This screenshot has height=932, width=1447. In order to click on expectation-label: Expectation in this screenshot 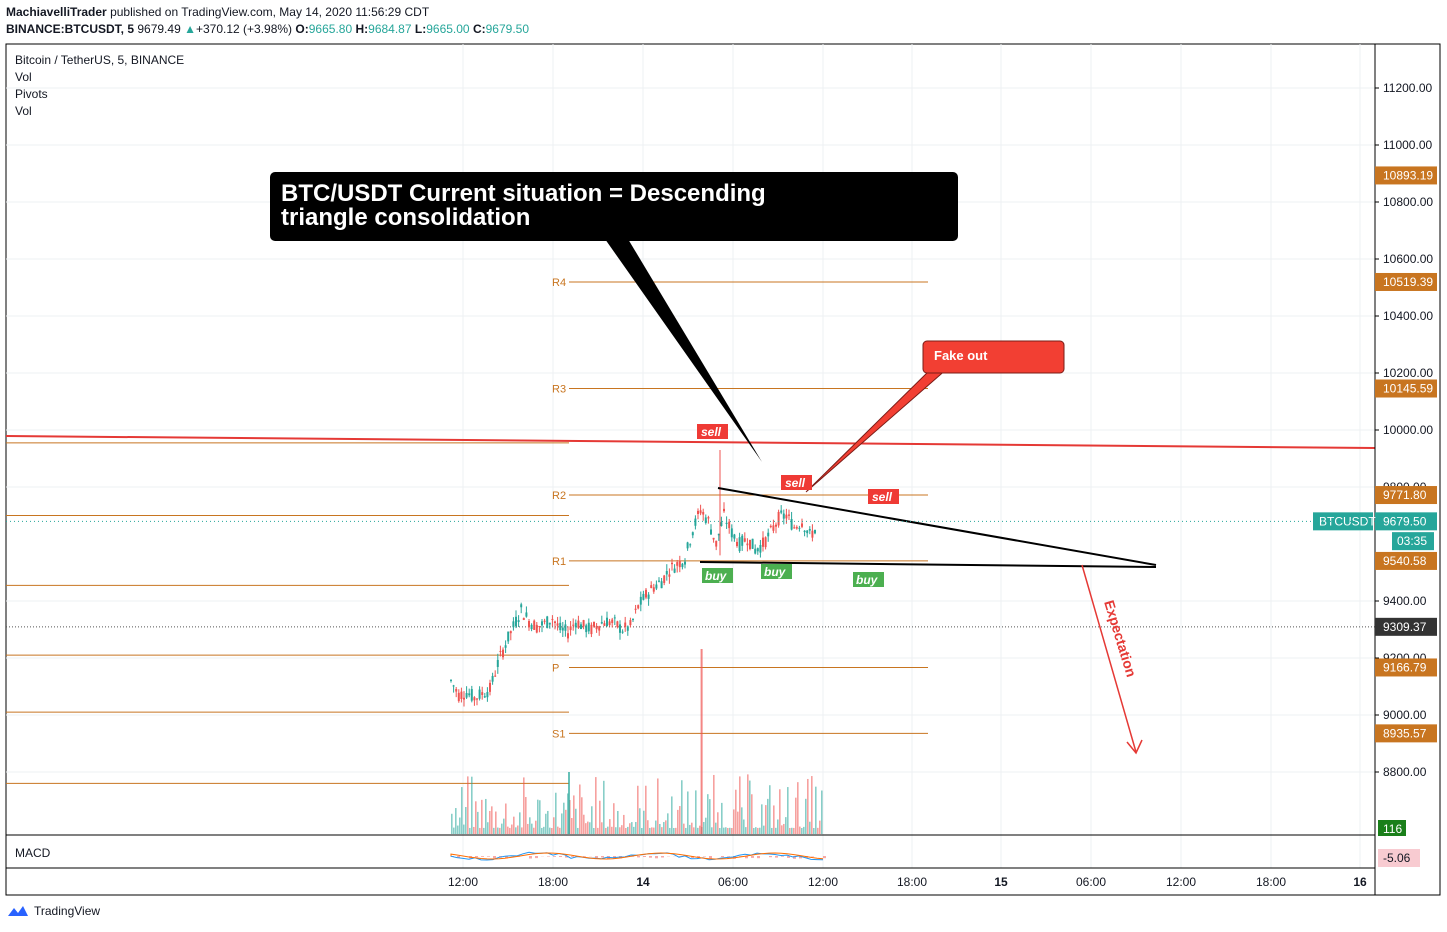, I will do `click(1120, 638)`.